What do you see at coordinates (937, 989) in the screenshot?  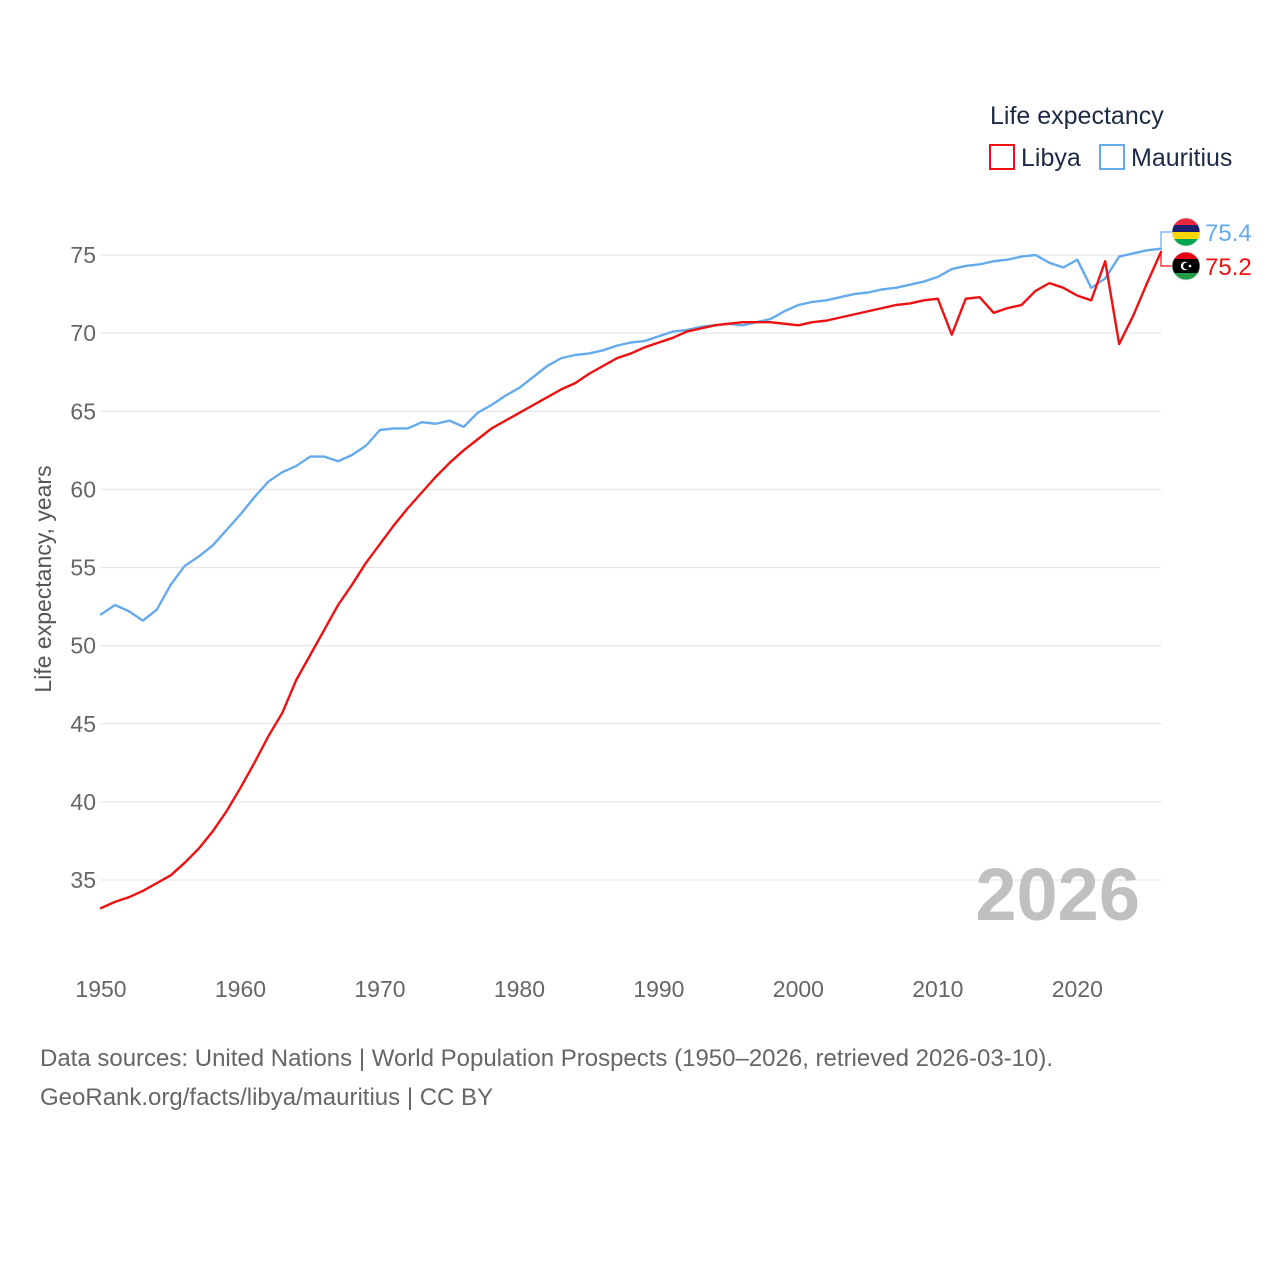 I see `x-tick-label-2010: 2010` at bounding box center [937, 989].